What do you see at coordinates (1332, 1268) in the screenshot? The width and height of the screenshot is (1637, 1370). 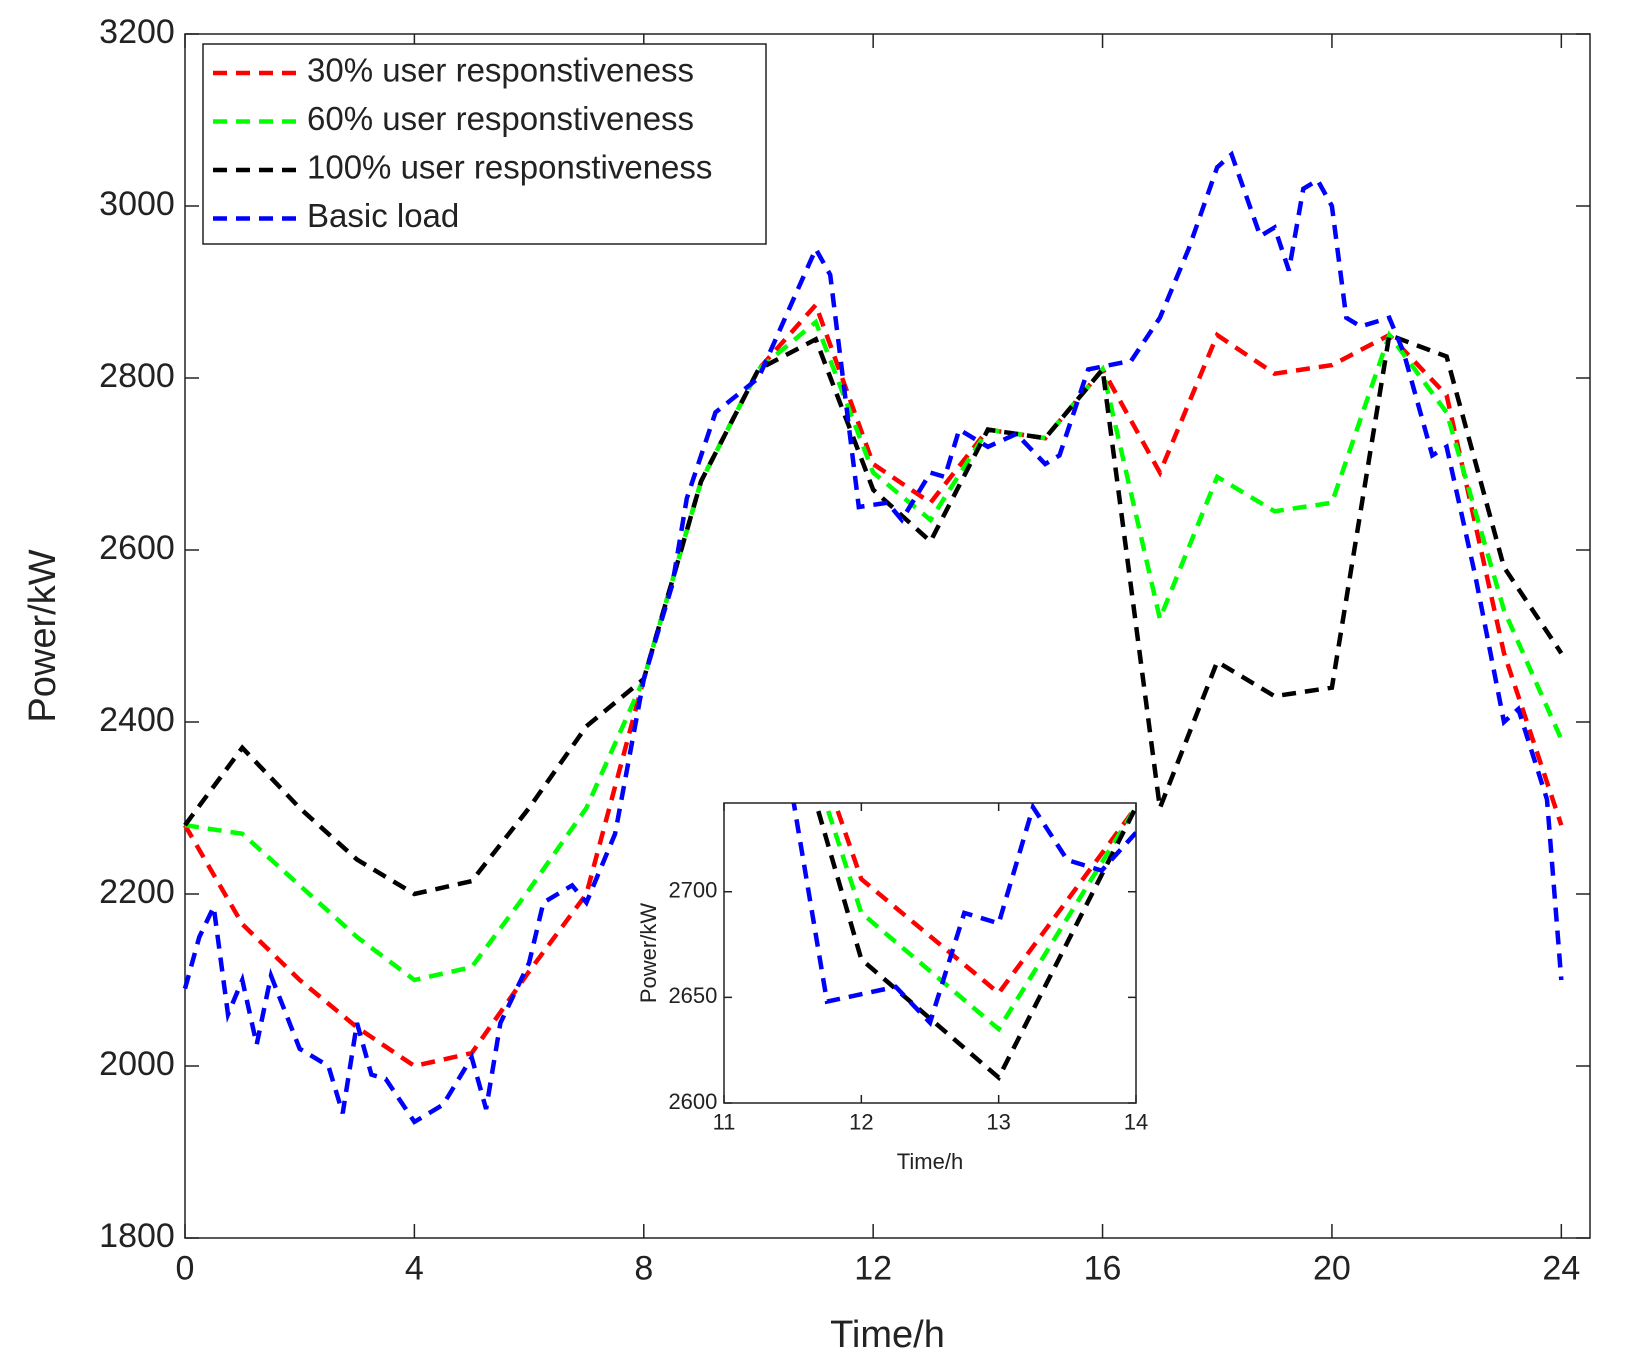 I see `x-tick-label: 20` at bounding box center [1332, 1268].